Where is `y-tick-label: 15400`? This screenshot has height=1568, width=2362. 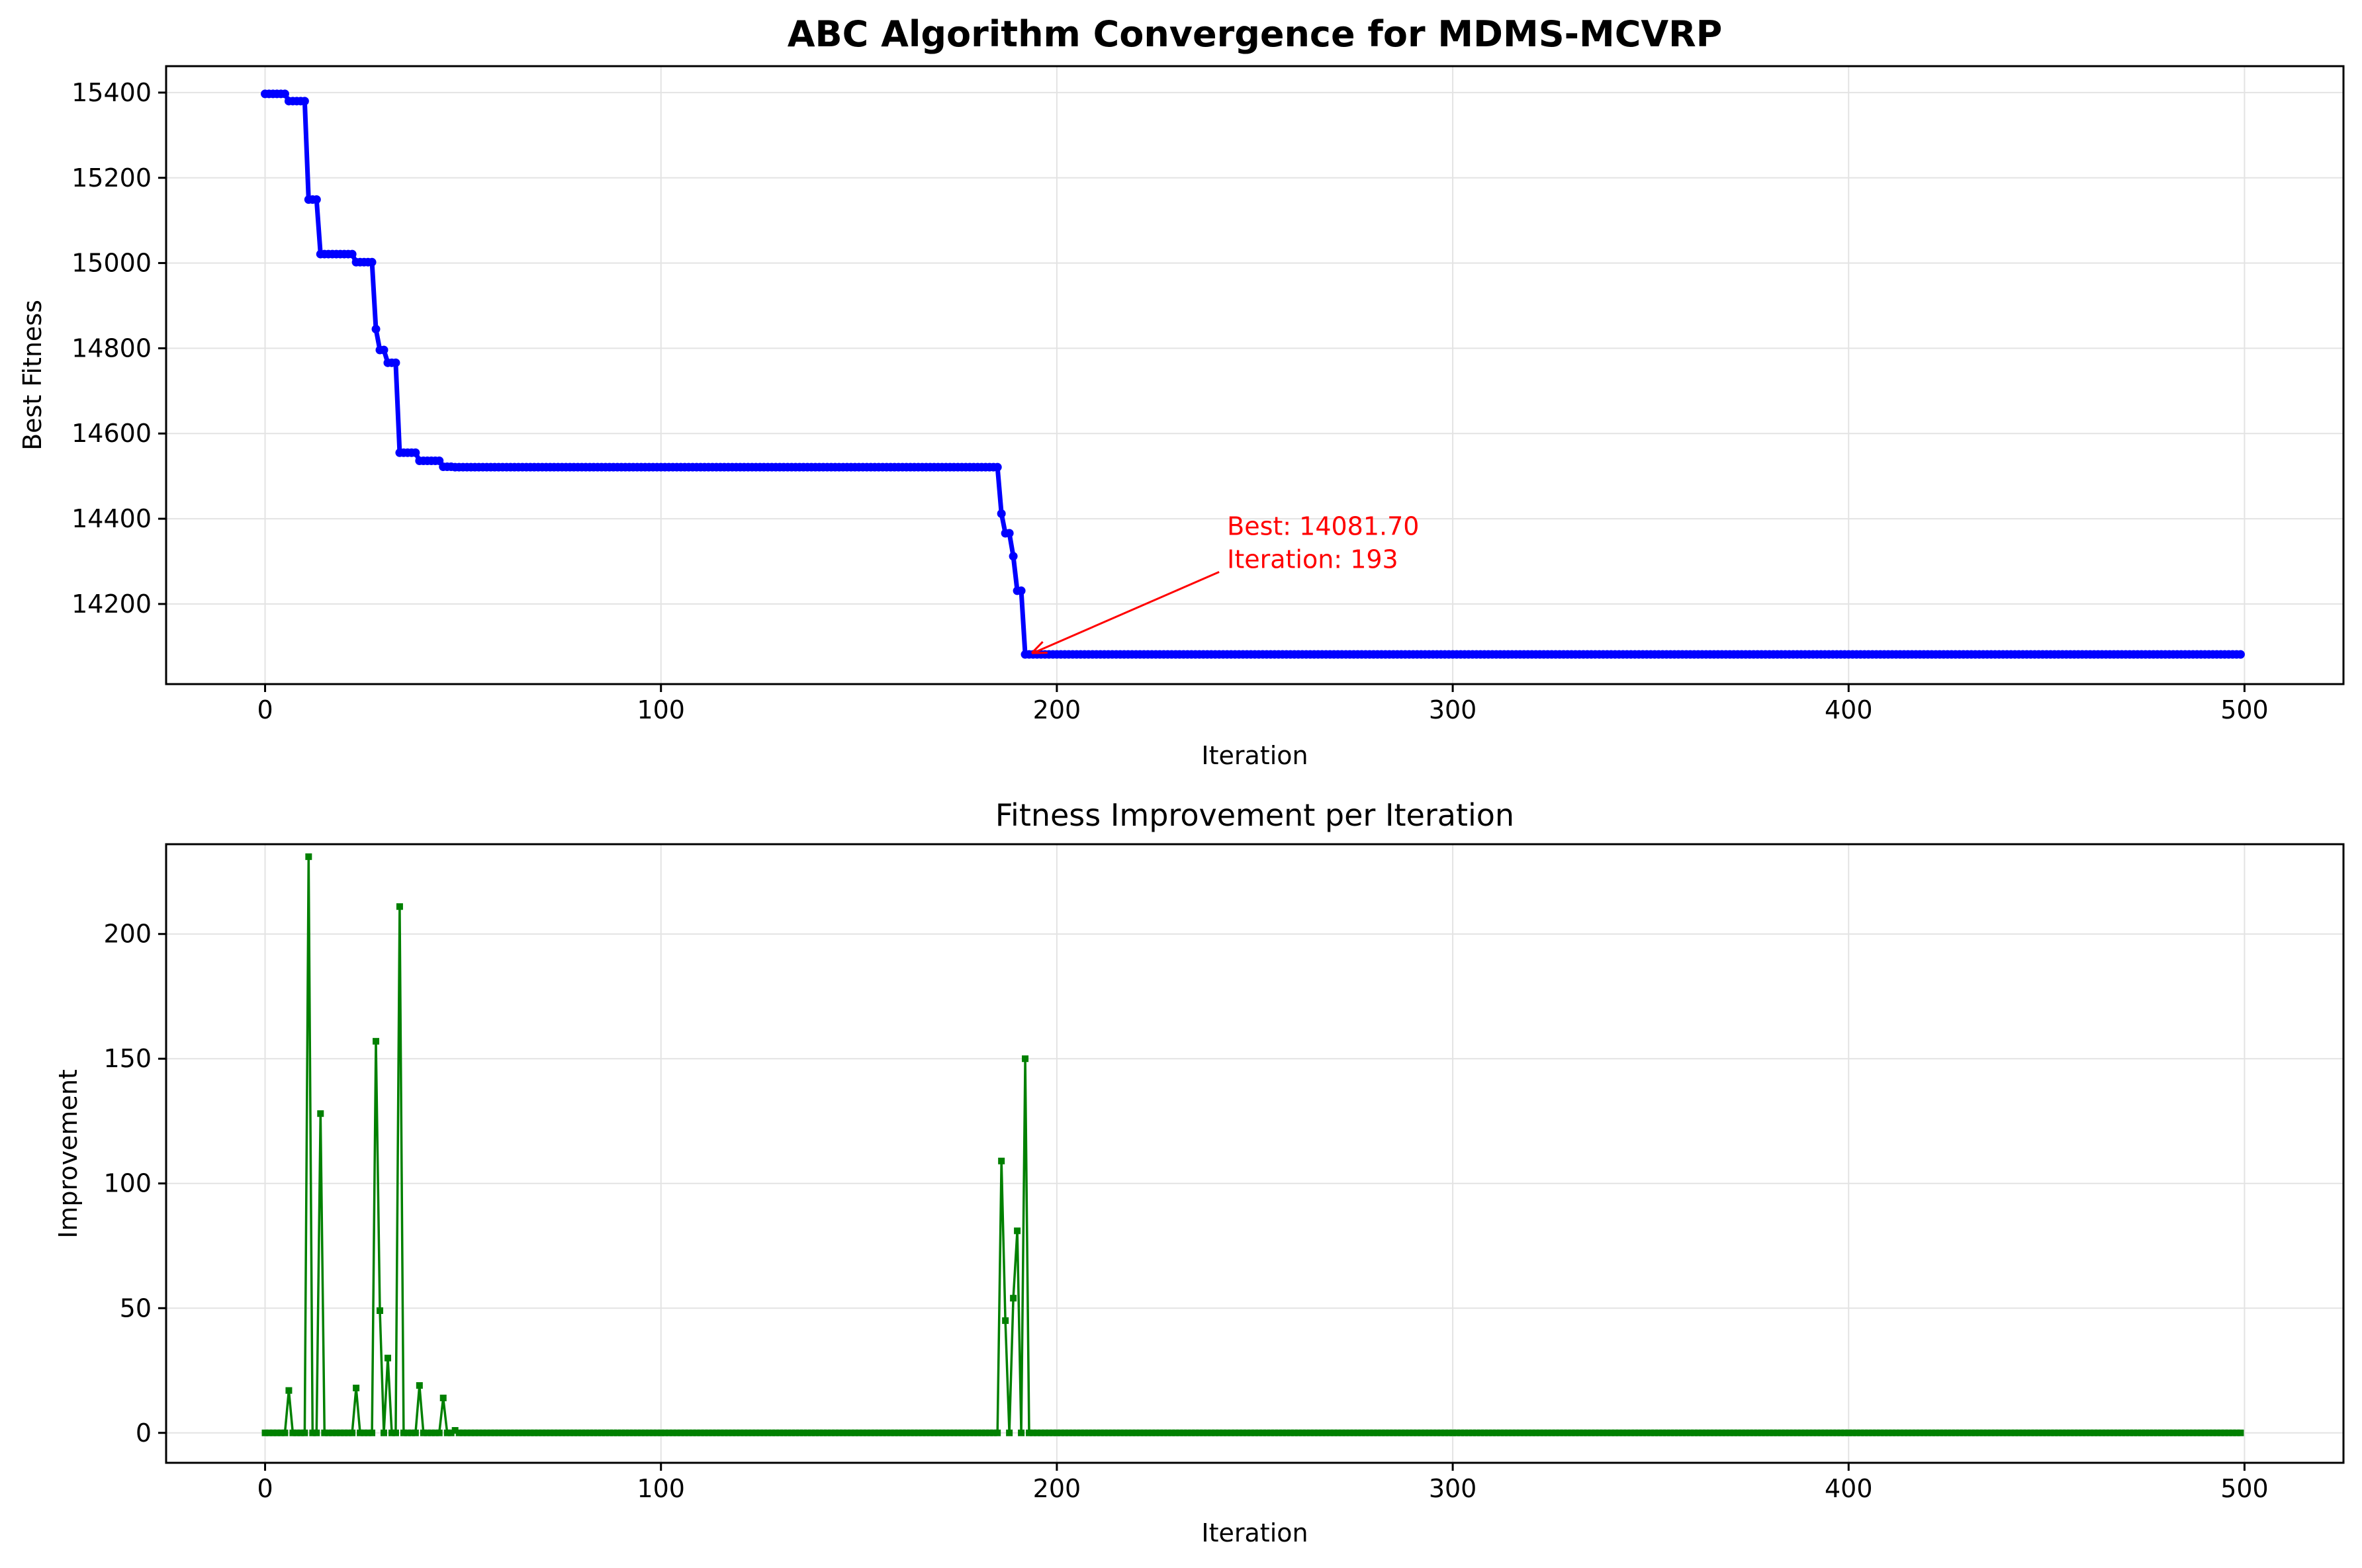
y-tick-label: 15400 is located at coordinates (111, 92).